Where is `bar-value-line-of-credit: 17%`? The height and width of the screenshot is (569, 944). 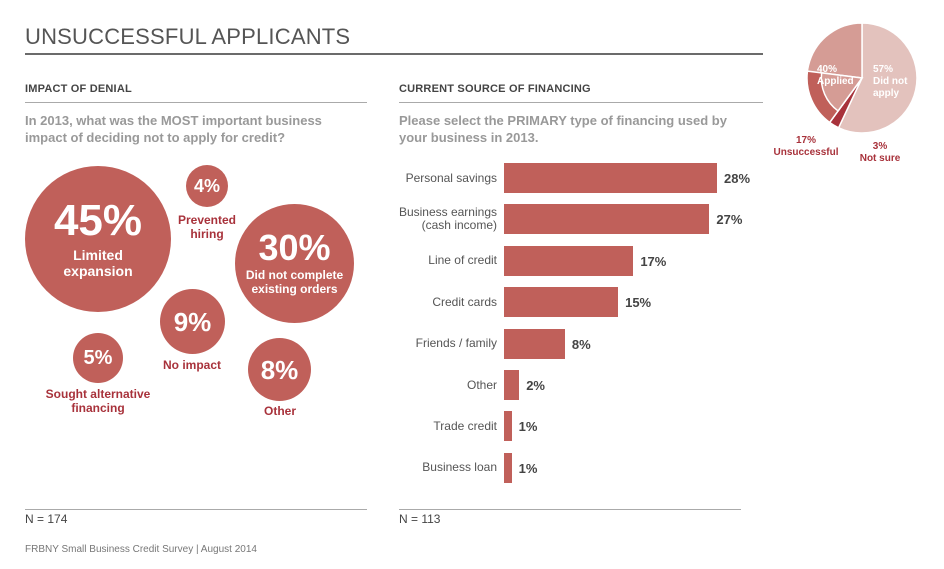
bar-value-line-of-credit: 17% is located at coordinates (653, 261).